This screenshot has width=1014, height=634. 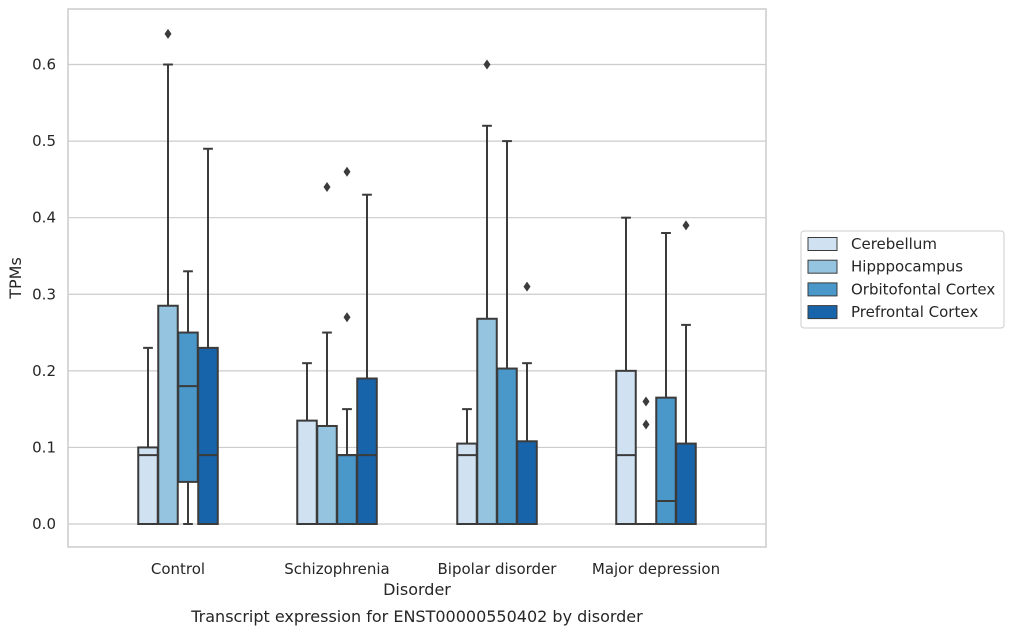 I want to click on y-tick-label: 0.3, so click(x=44, y=294).